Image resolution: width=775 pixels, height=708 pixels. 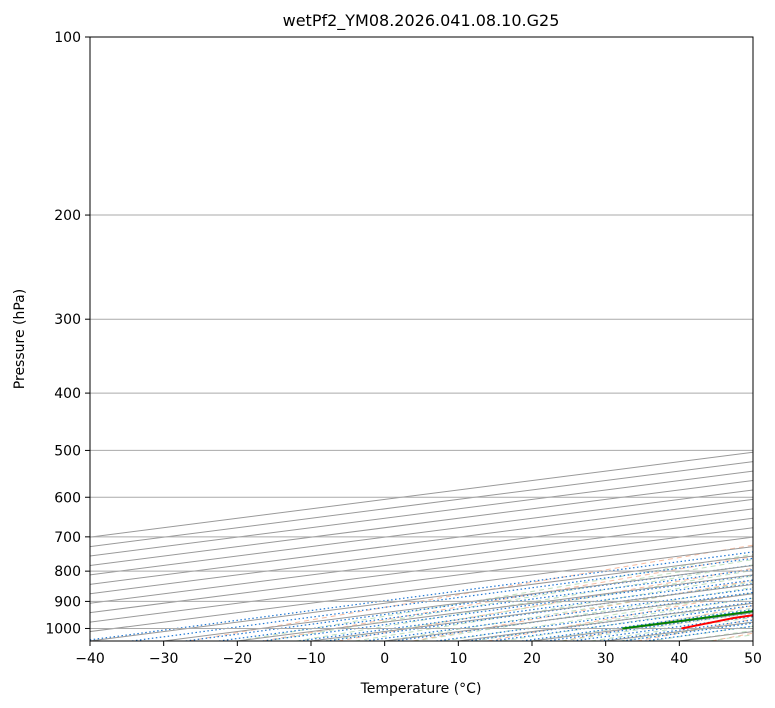 What do you see at coordinates (67, 38) in the screenshot?
I see `y-tick-label: 100` at bounding box center [67, 38].